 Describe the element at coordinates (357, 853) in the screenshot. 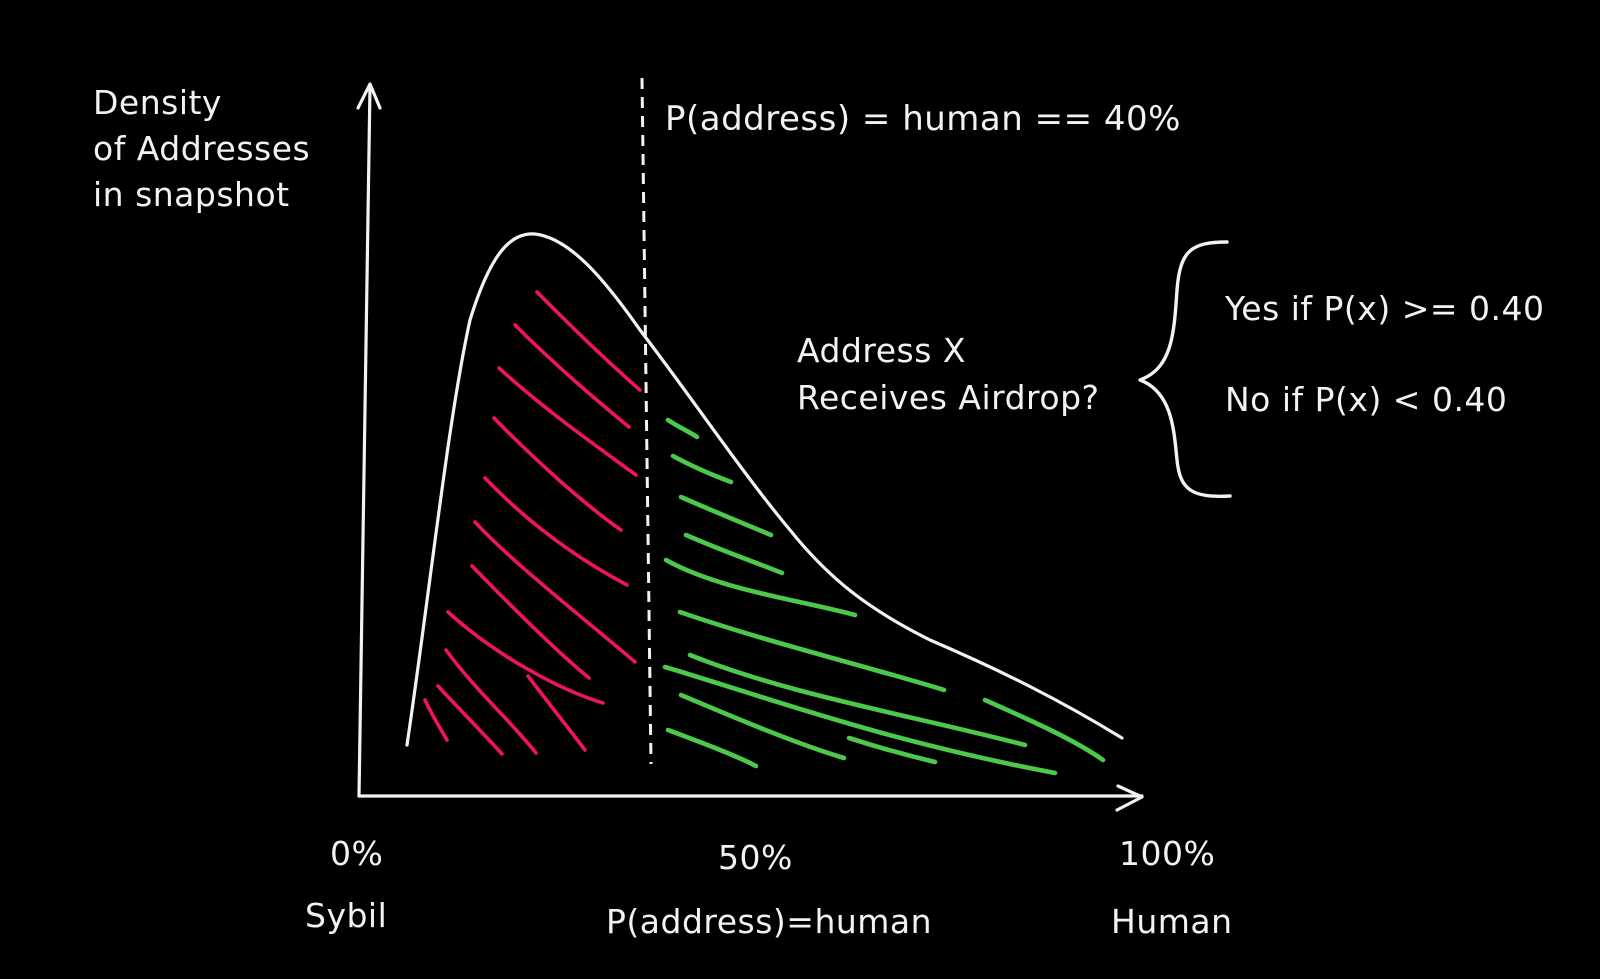

I see `x-tick-label-0: 0%` at that location.